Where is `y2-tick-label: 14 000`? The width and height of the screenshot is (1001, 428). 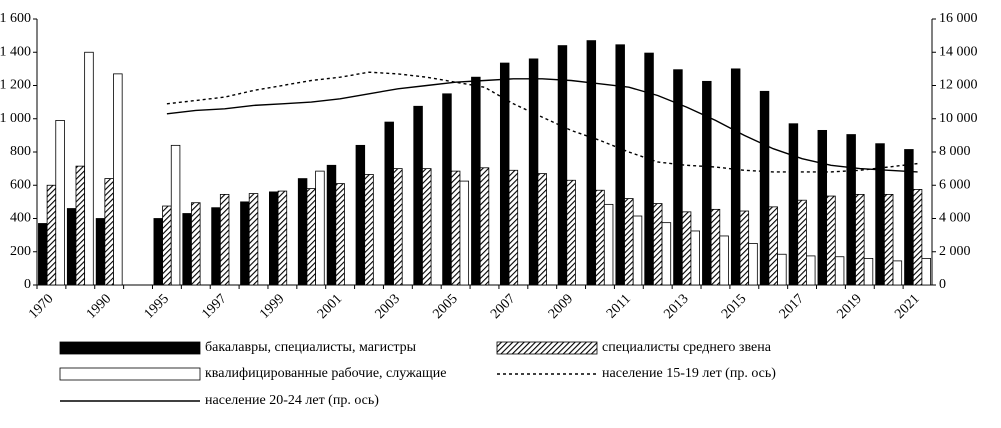
y2-tick-label: 14 000 is located at coordinates (958, 51).